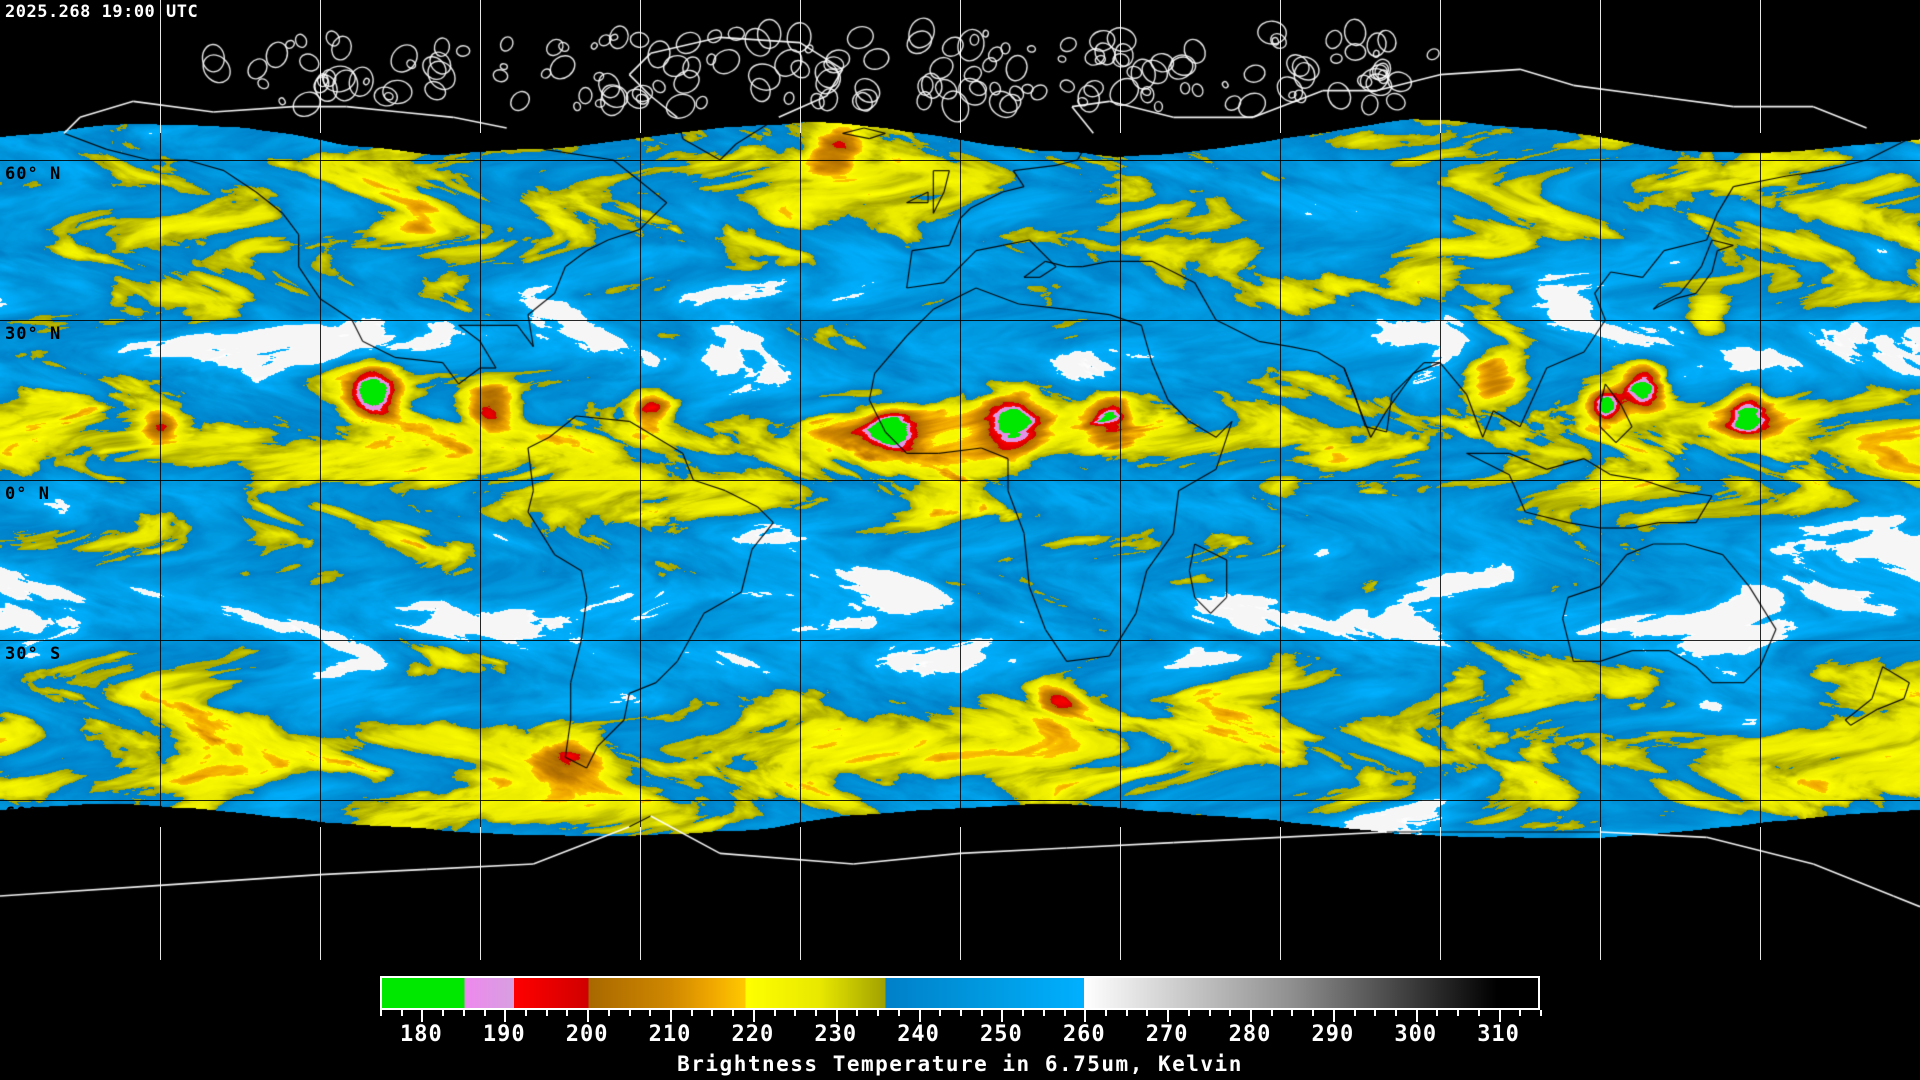  I want to click on colorbar-tick-label: 190, so click(504, 1034).